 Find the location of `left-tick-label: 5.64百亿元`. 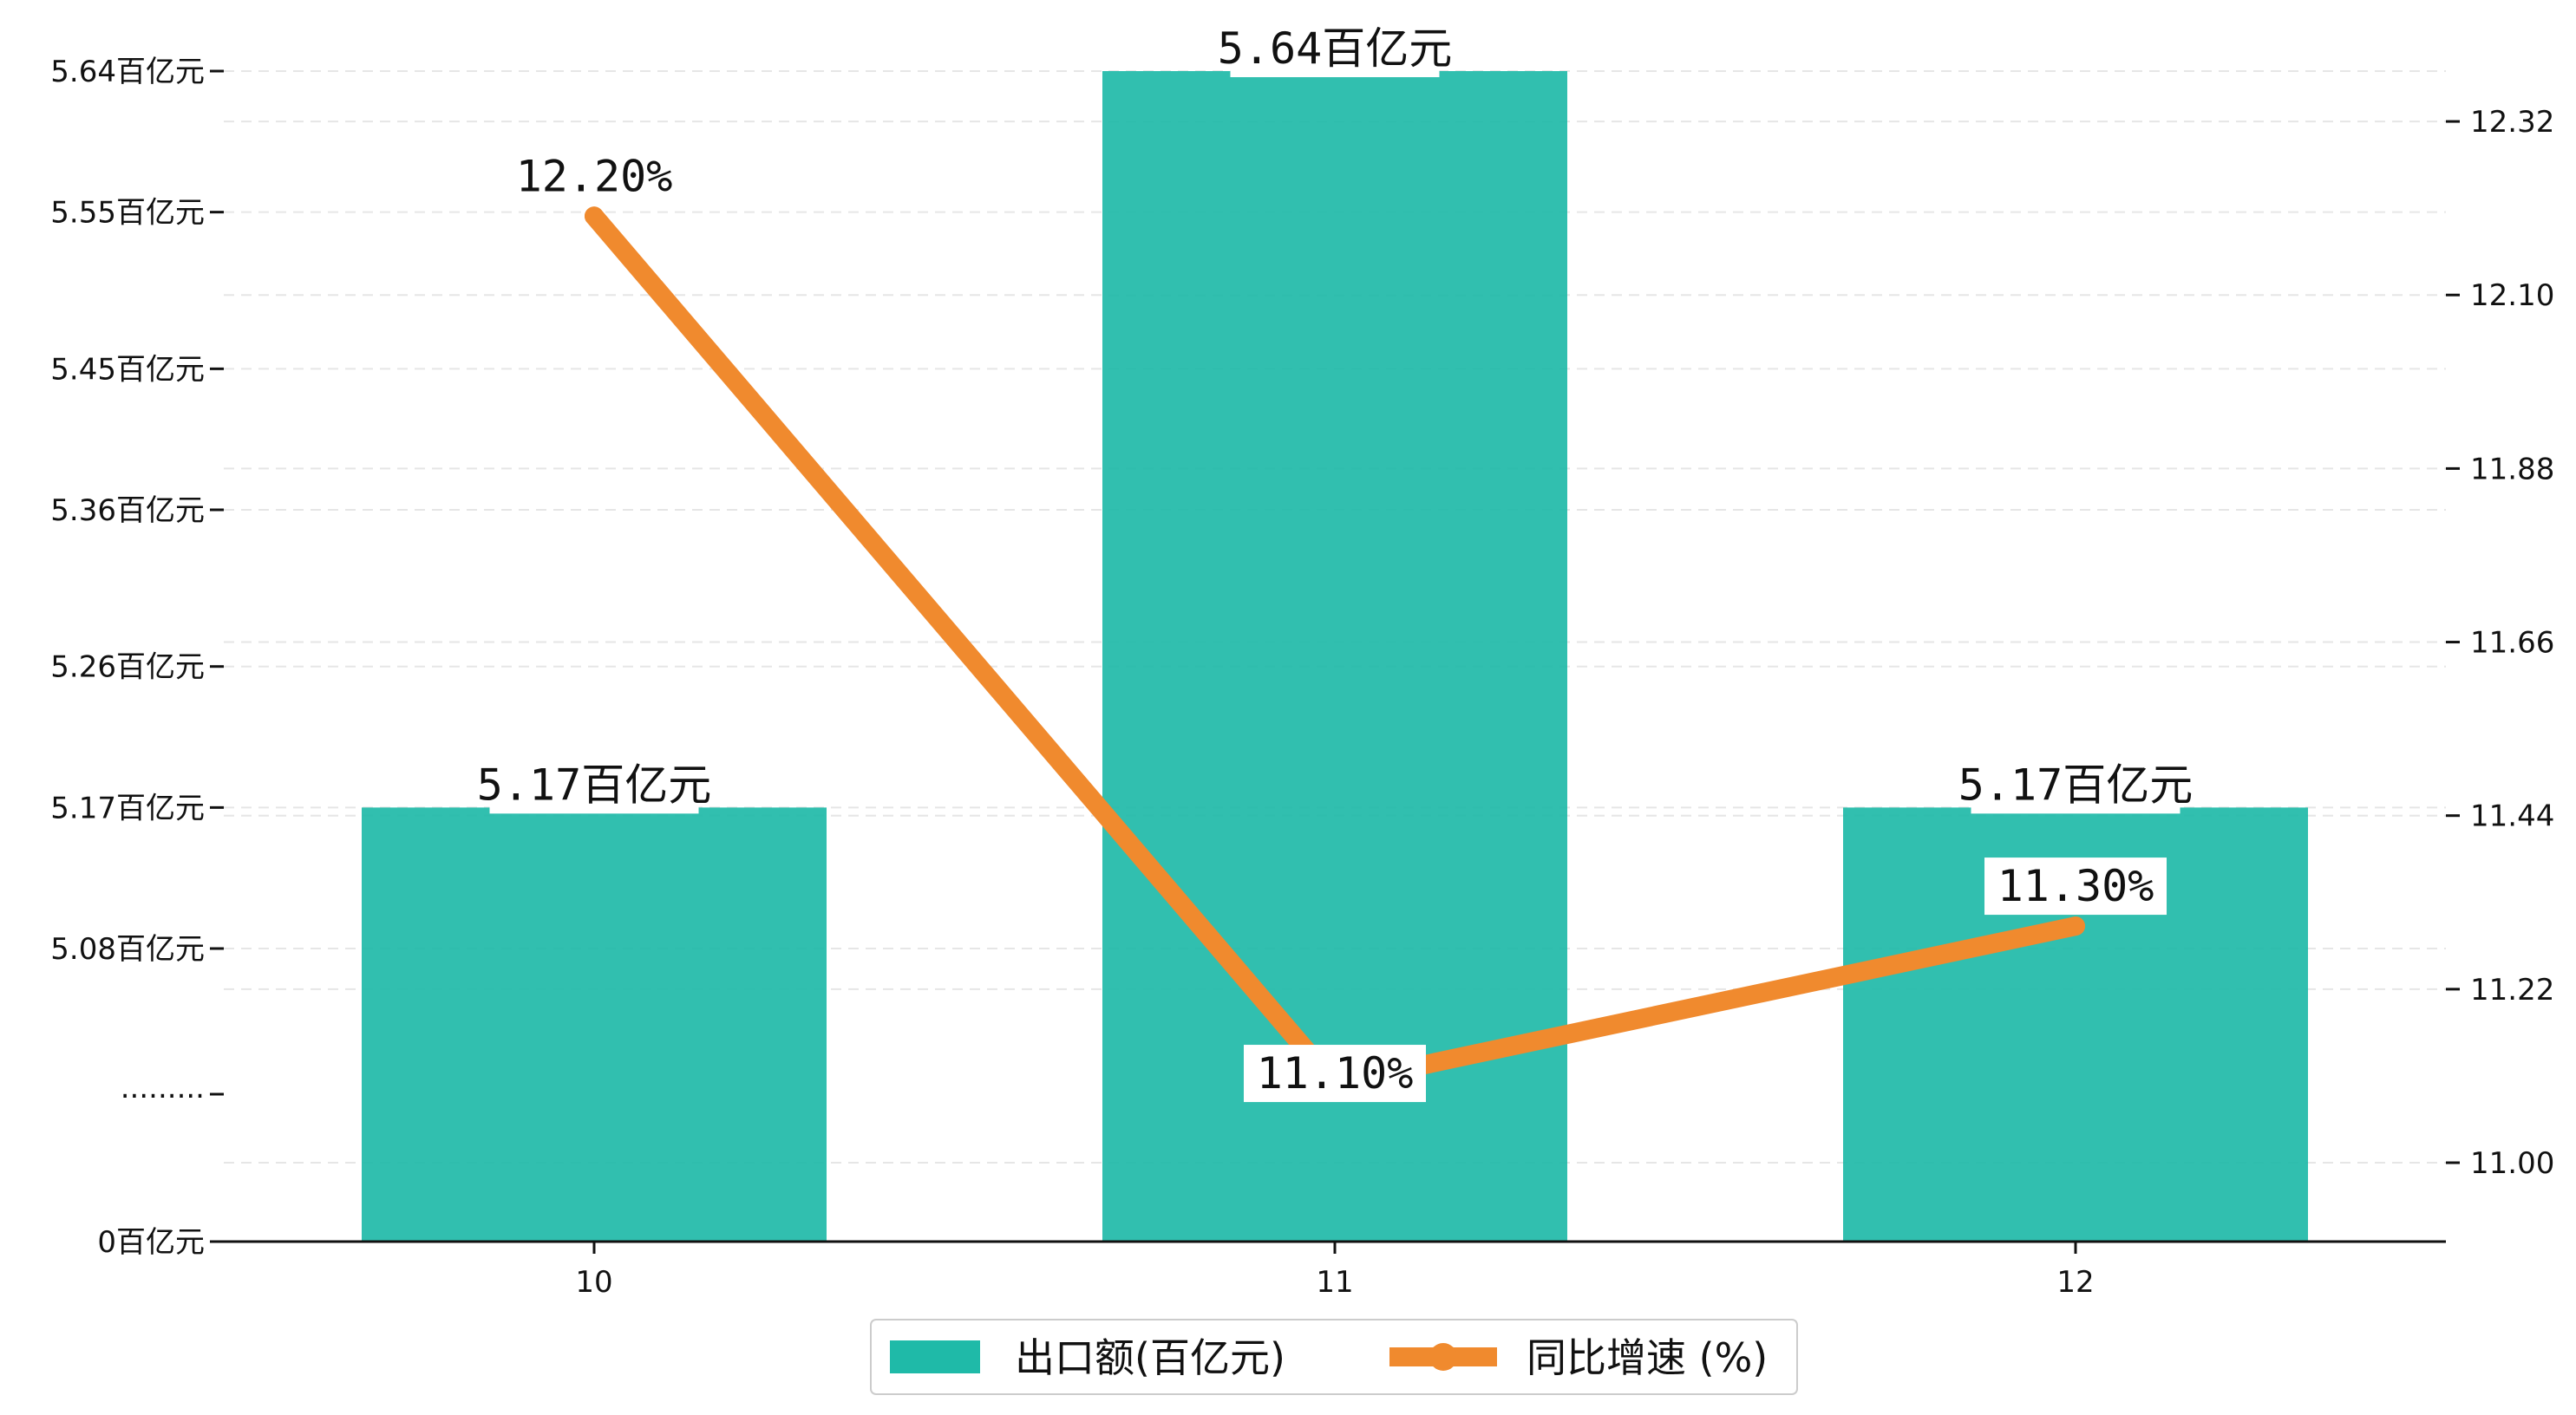

left-tick-label: 5.64百亿元 is located at coordinates (127, 72).